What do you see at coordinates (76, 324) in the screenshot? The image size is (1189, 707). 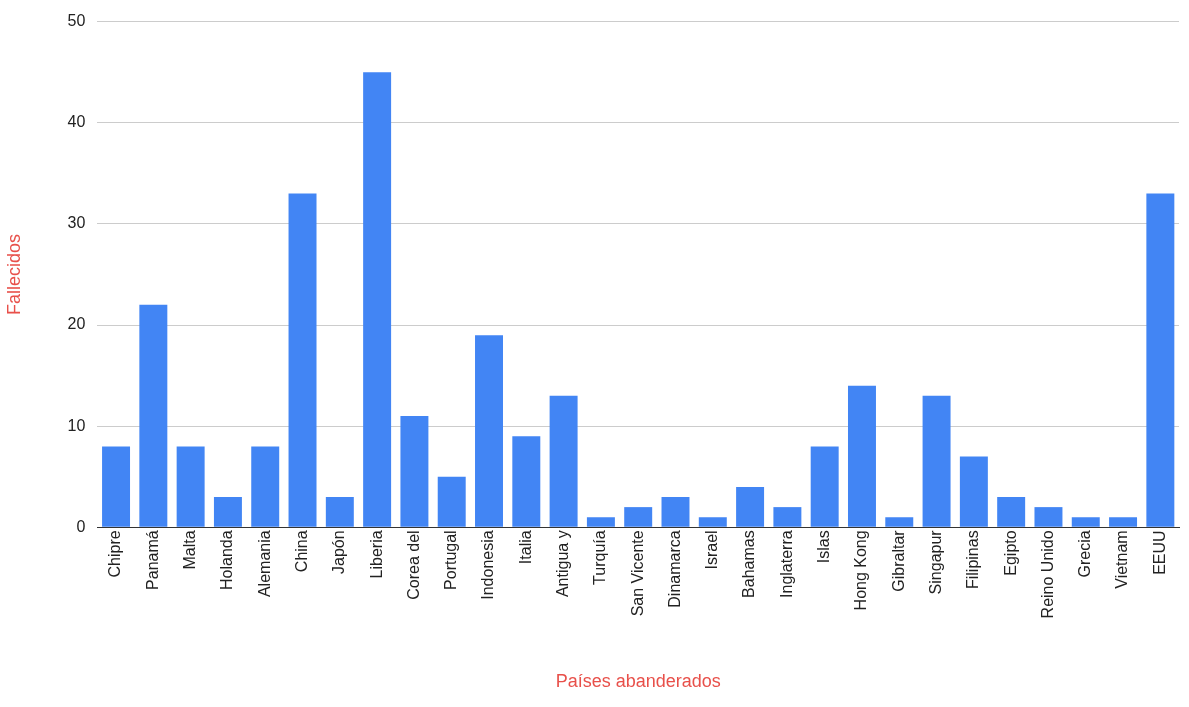 I see `y-tick-label: 20` at bounding box center [76, 324].